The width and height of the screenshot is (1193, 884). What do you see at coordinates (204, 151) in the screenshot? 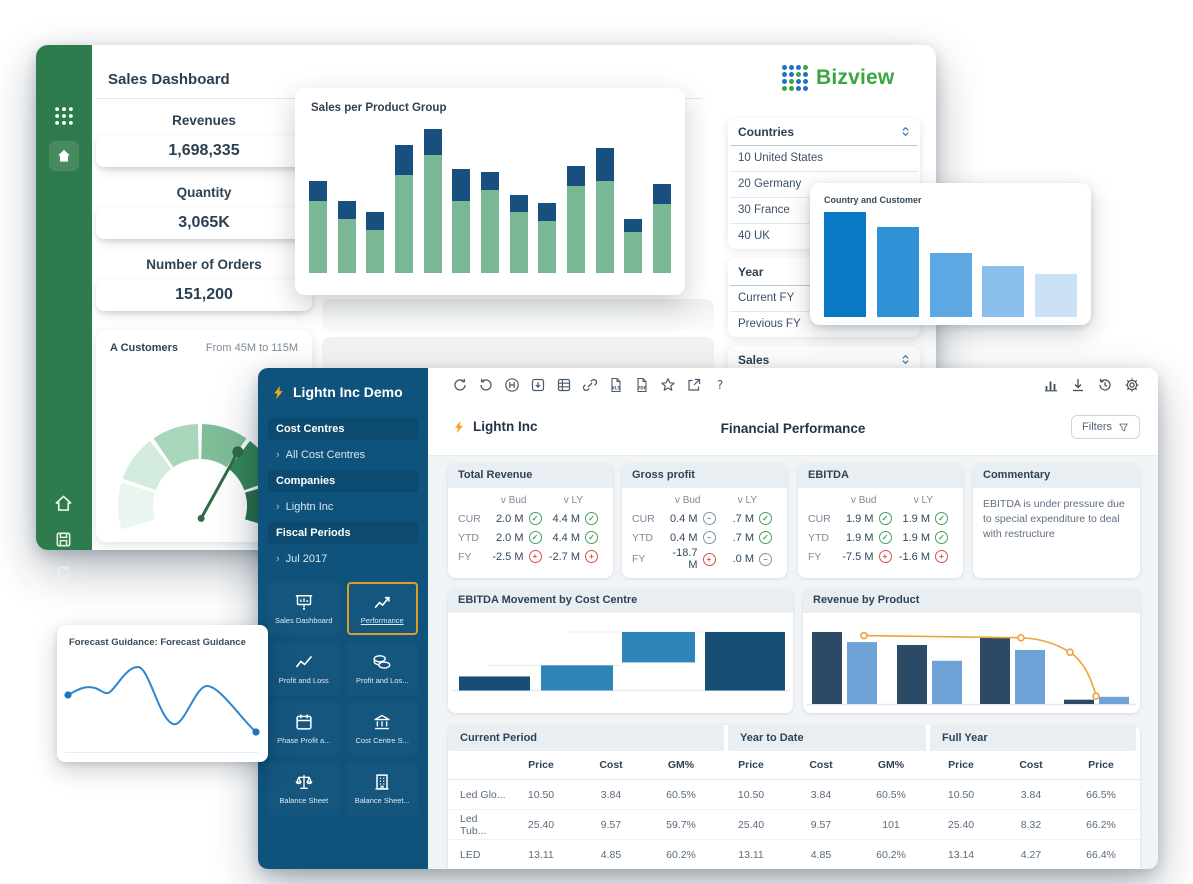
I see `kpi-value: 1,698,335` at bounding box center [204, 151].